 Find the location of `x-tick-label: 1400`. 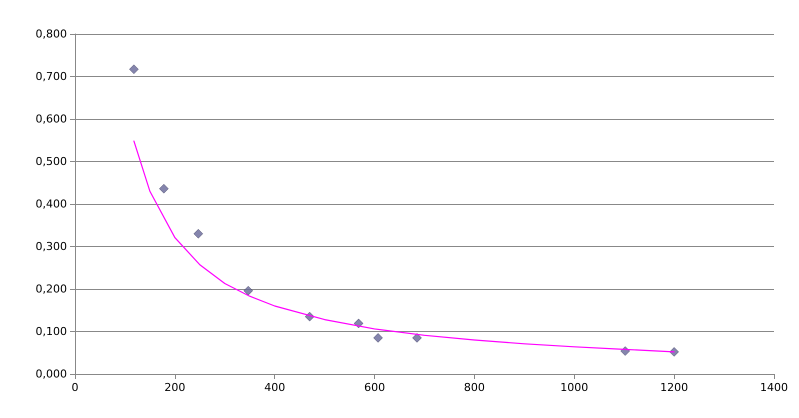

x-tick-label: 1400 is located at coordinates (774, 387).